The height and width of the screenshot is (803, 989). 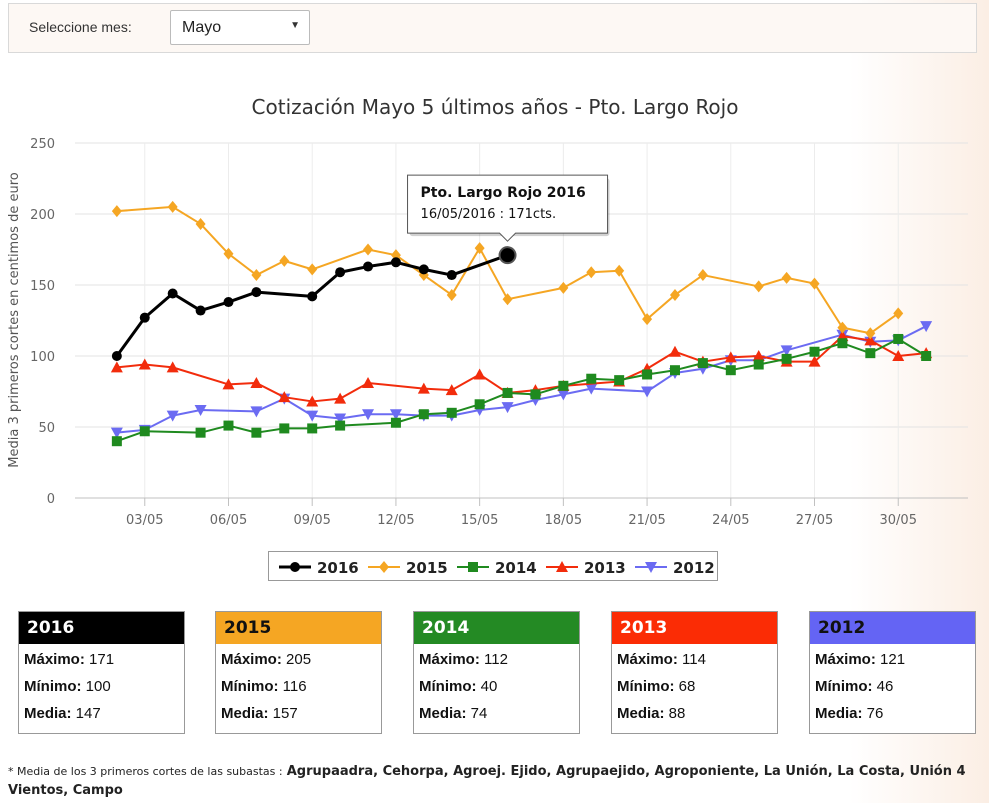 What do you see at coordinates (312, 305) in the screenshot?
I see `series-2016` at bounding box center [312, 305].